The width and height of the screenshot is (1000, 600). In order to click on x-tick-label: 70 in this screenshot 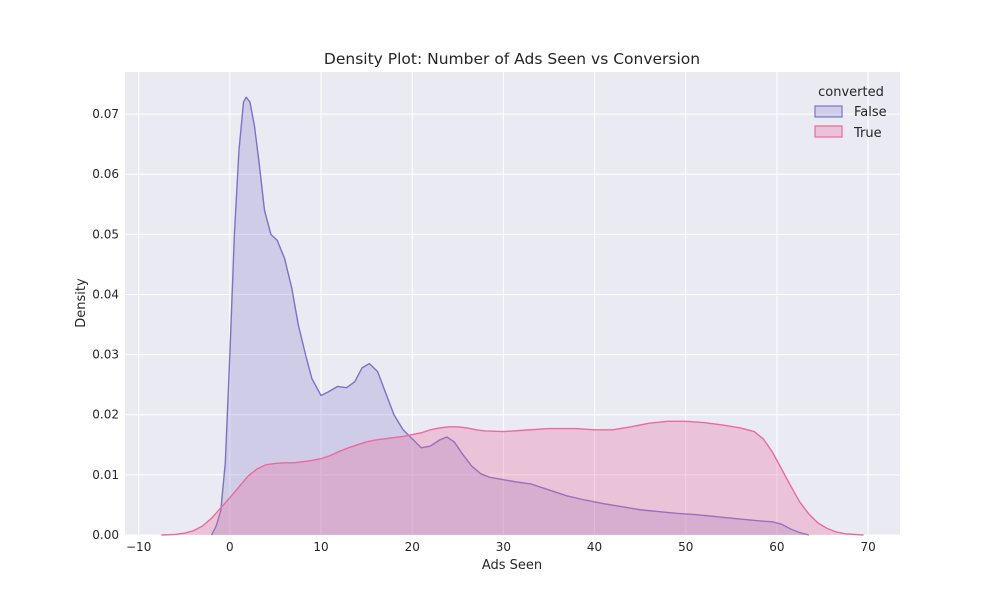, I will do `click(867, 547)`.